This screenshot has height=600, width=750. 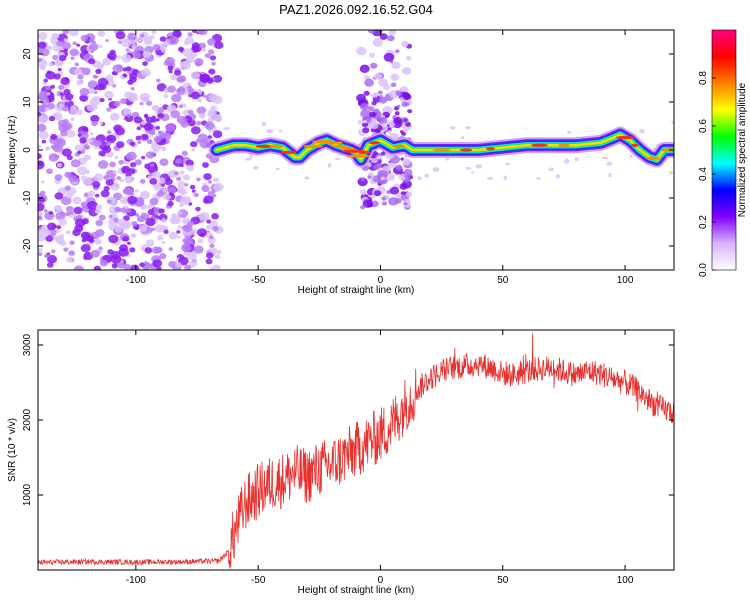 What do you see at coordinates (27, 197) in the screenshot?
I see `spectrogram-ytick-label: -10` at bounding box center [27, 197].